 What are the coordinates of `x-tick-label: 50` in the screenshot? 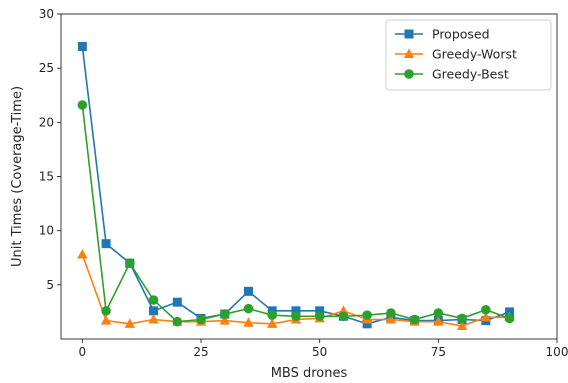 It's located at (319, 352).